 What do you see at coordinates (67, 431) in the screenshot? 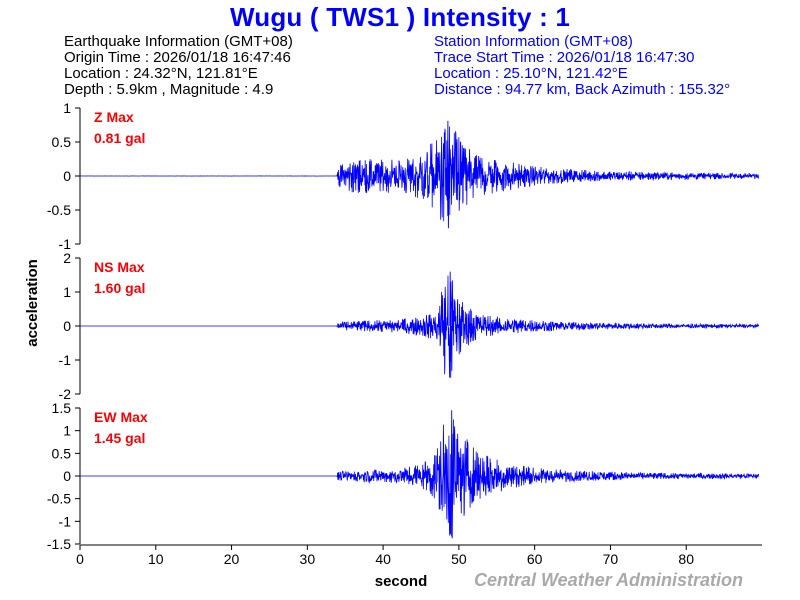
I see `ew-y-tick-label: 1` at bounding box center [67, 431].